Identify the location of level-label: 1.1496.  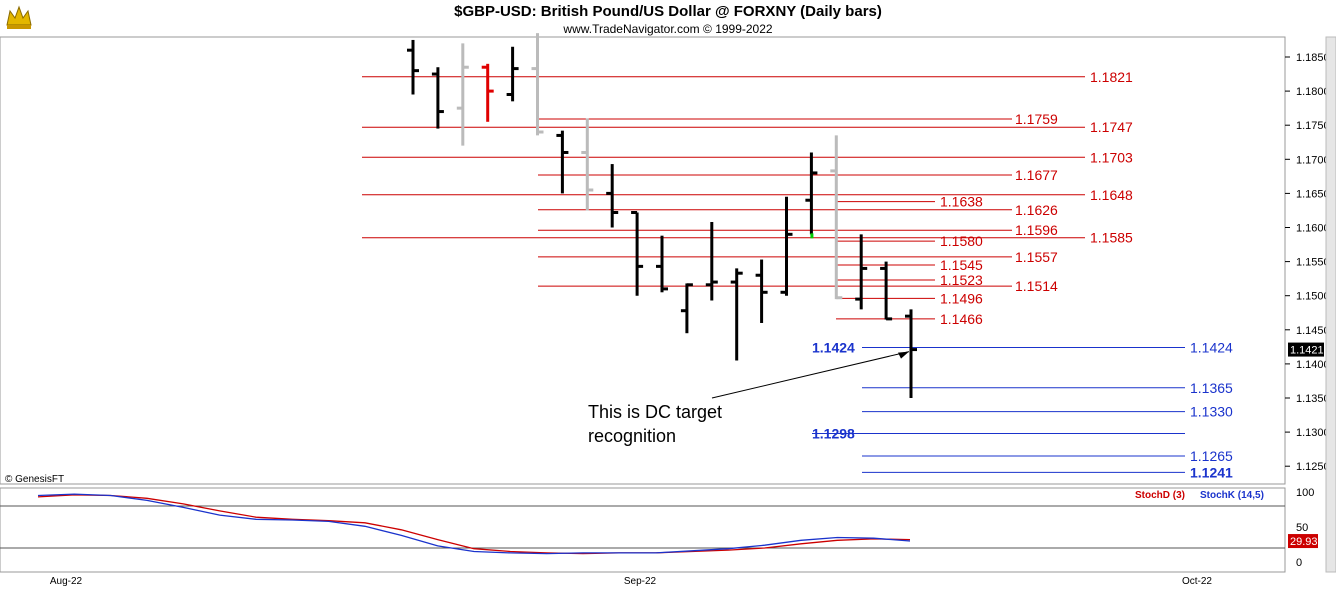
(961, 298).